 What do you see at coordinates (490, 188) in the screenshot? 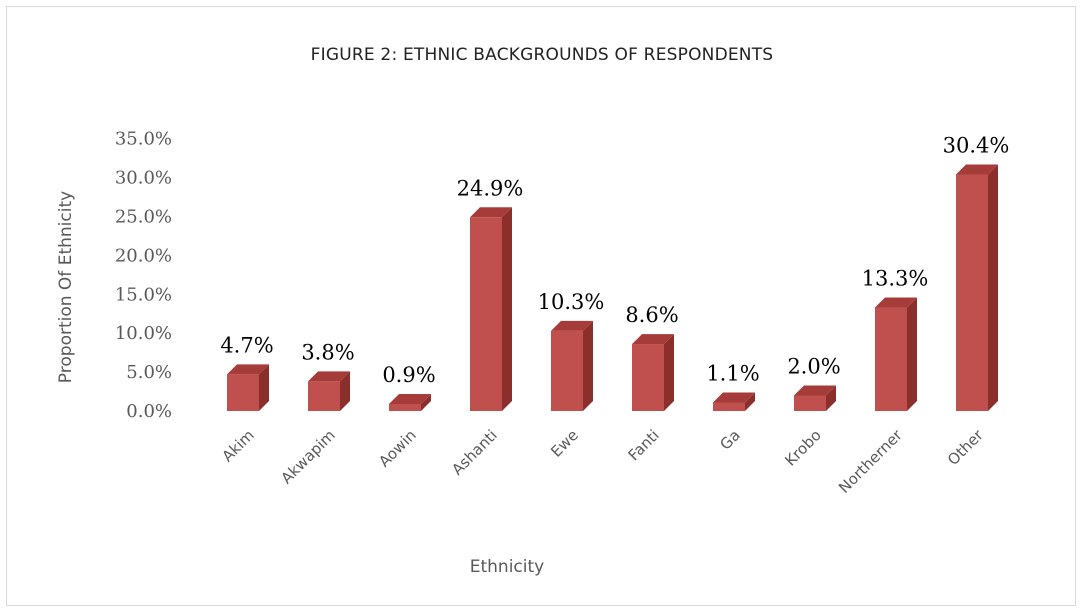
I see `data-label: 24.9%` at bounding box center [490, 188].